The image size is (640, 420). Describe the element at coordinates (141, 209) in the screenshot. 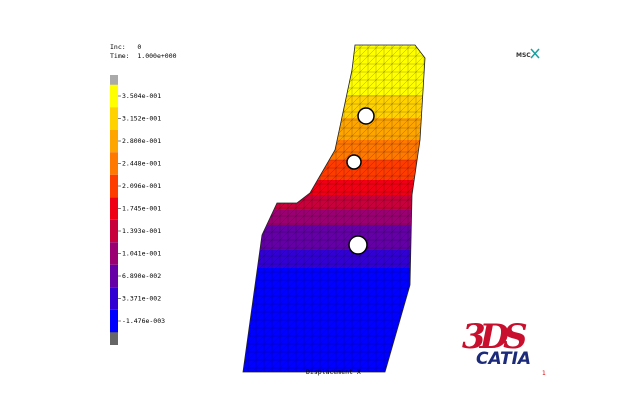

I see `legend-label: 1.745e-001` at that location.